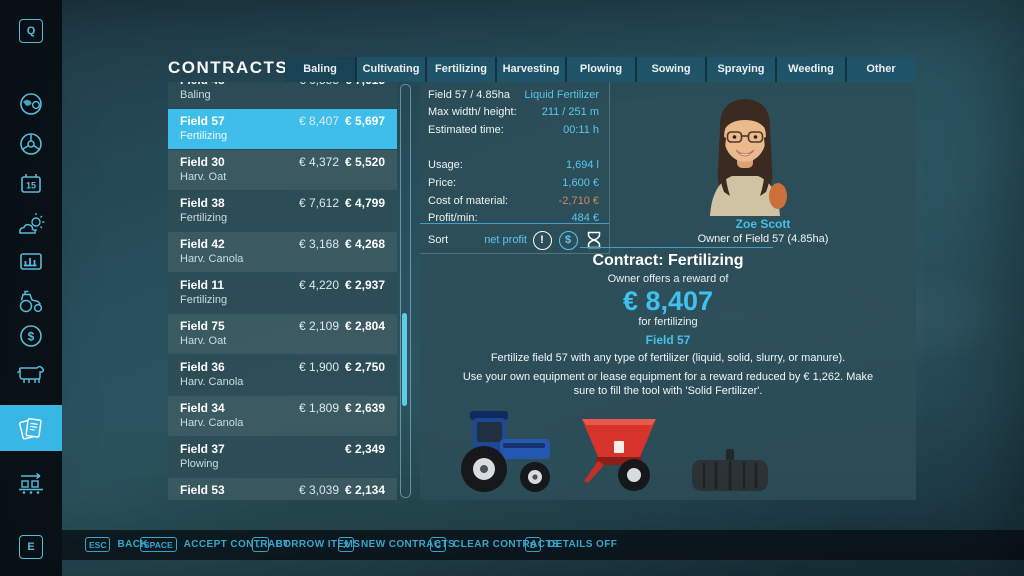  Describe the element at coordinates (581, 130) in the screenshot. I see `estimated-time-value: 00:11 h` at that location.